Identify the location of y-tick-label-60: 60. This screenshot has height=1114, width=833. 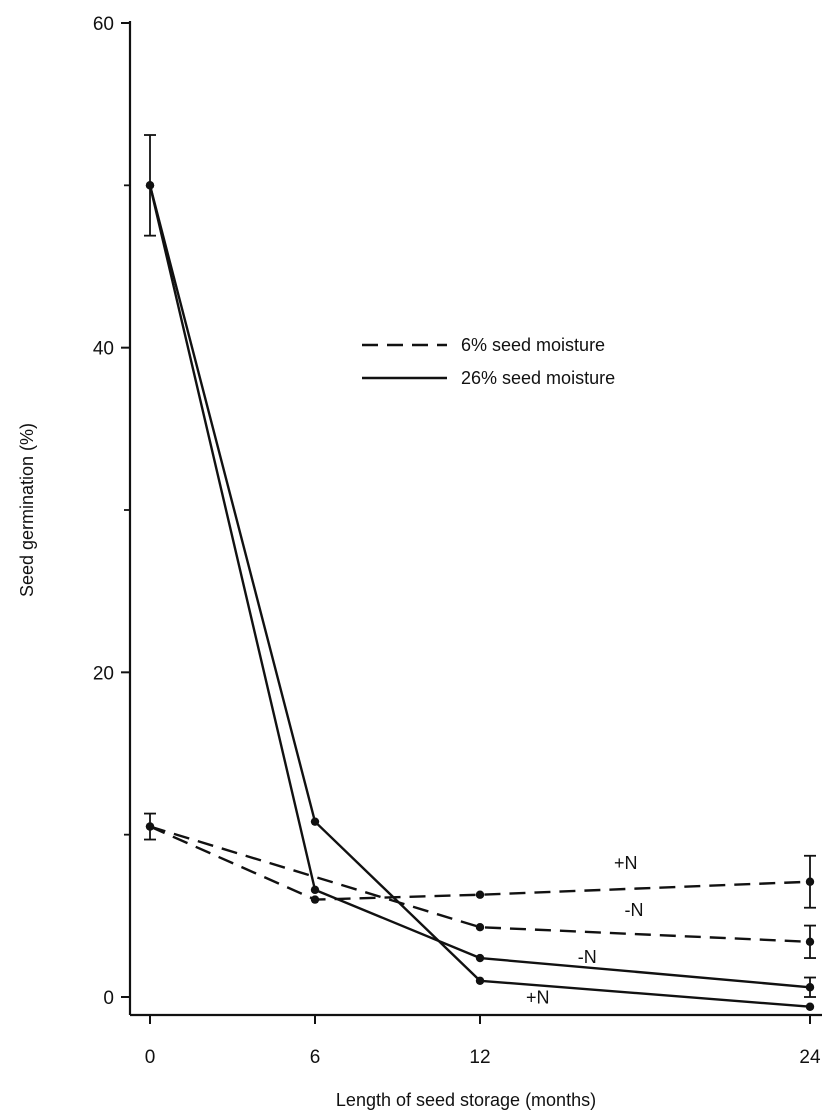
(103, 24).